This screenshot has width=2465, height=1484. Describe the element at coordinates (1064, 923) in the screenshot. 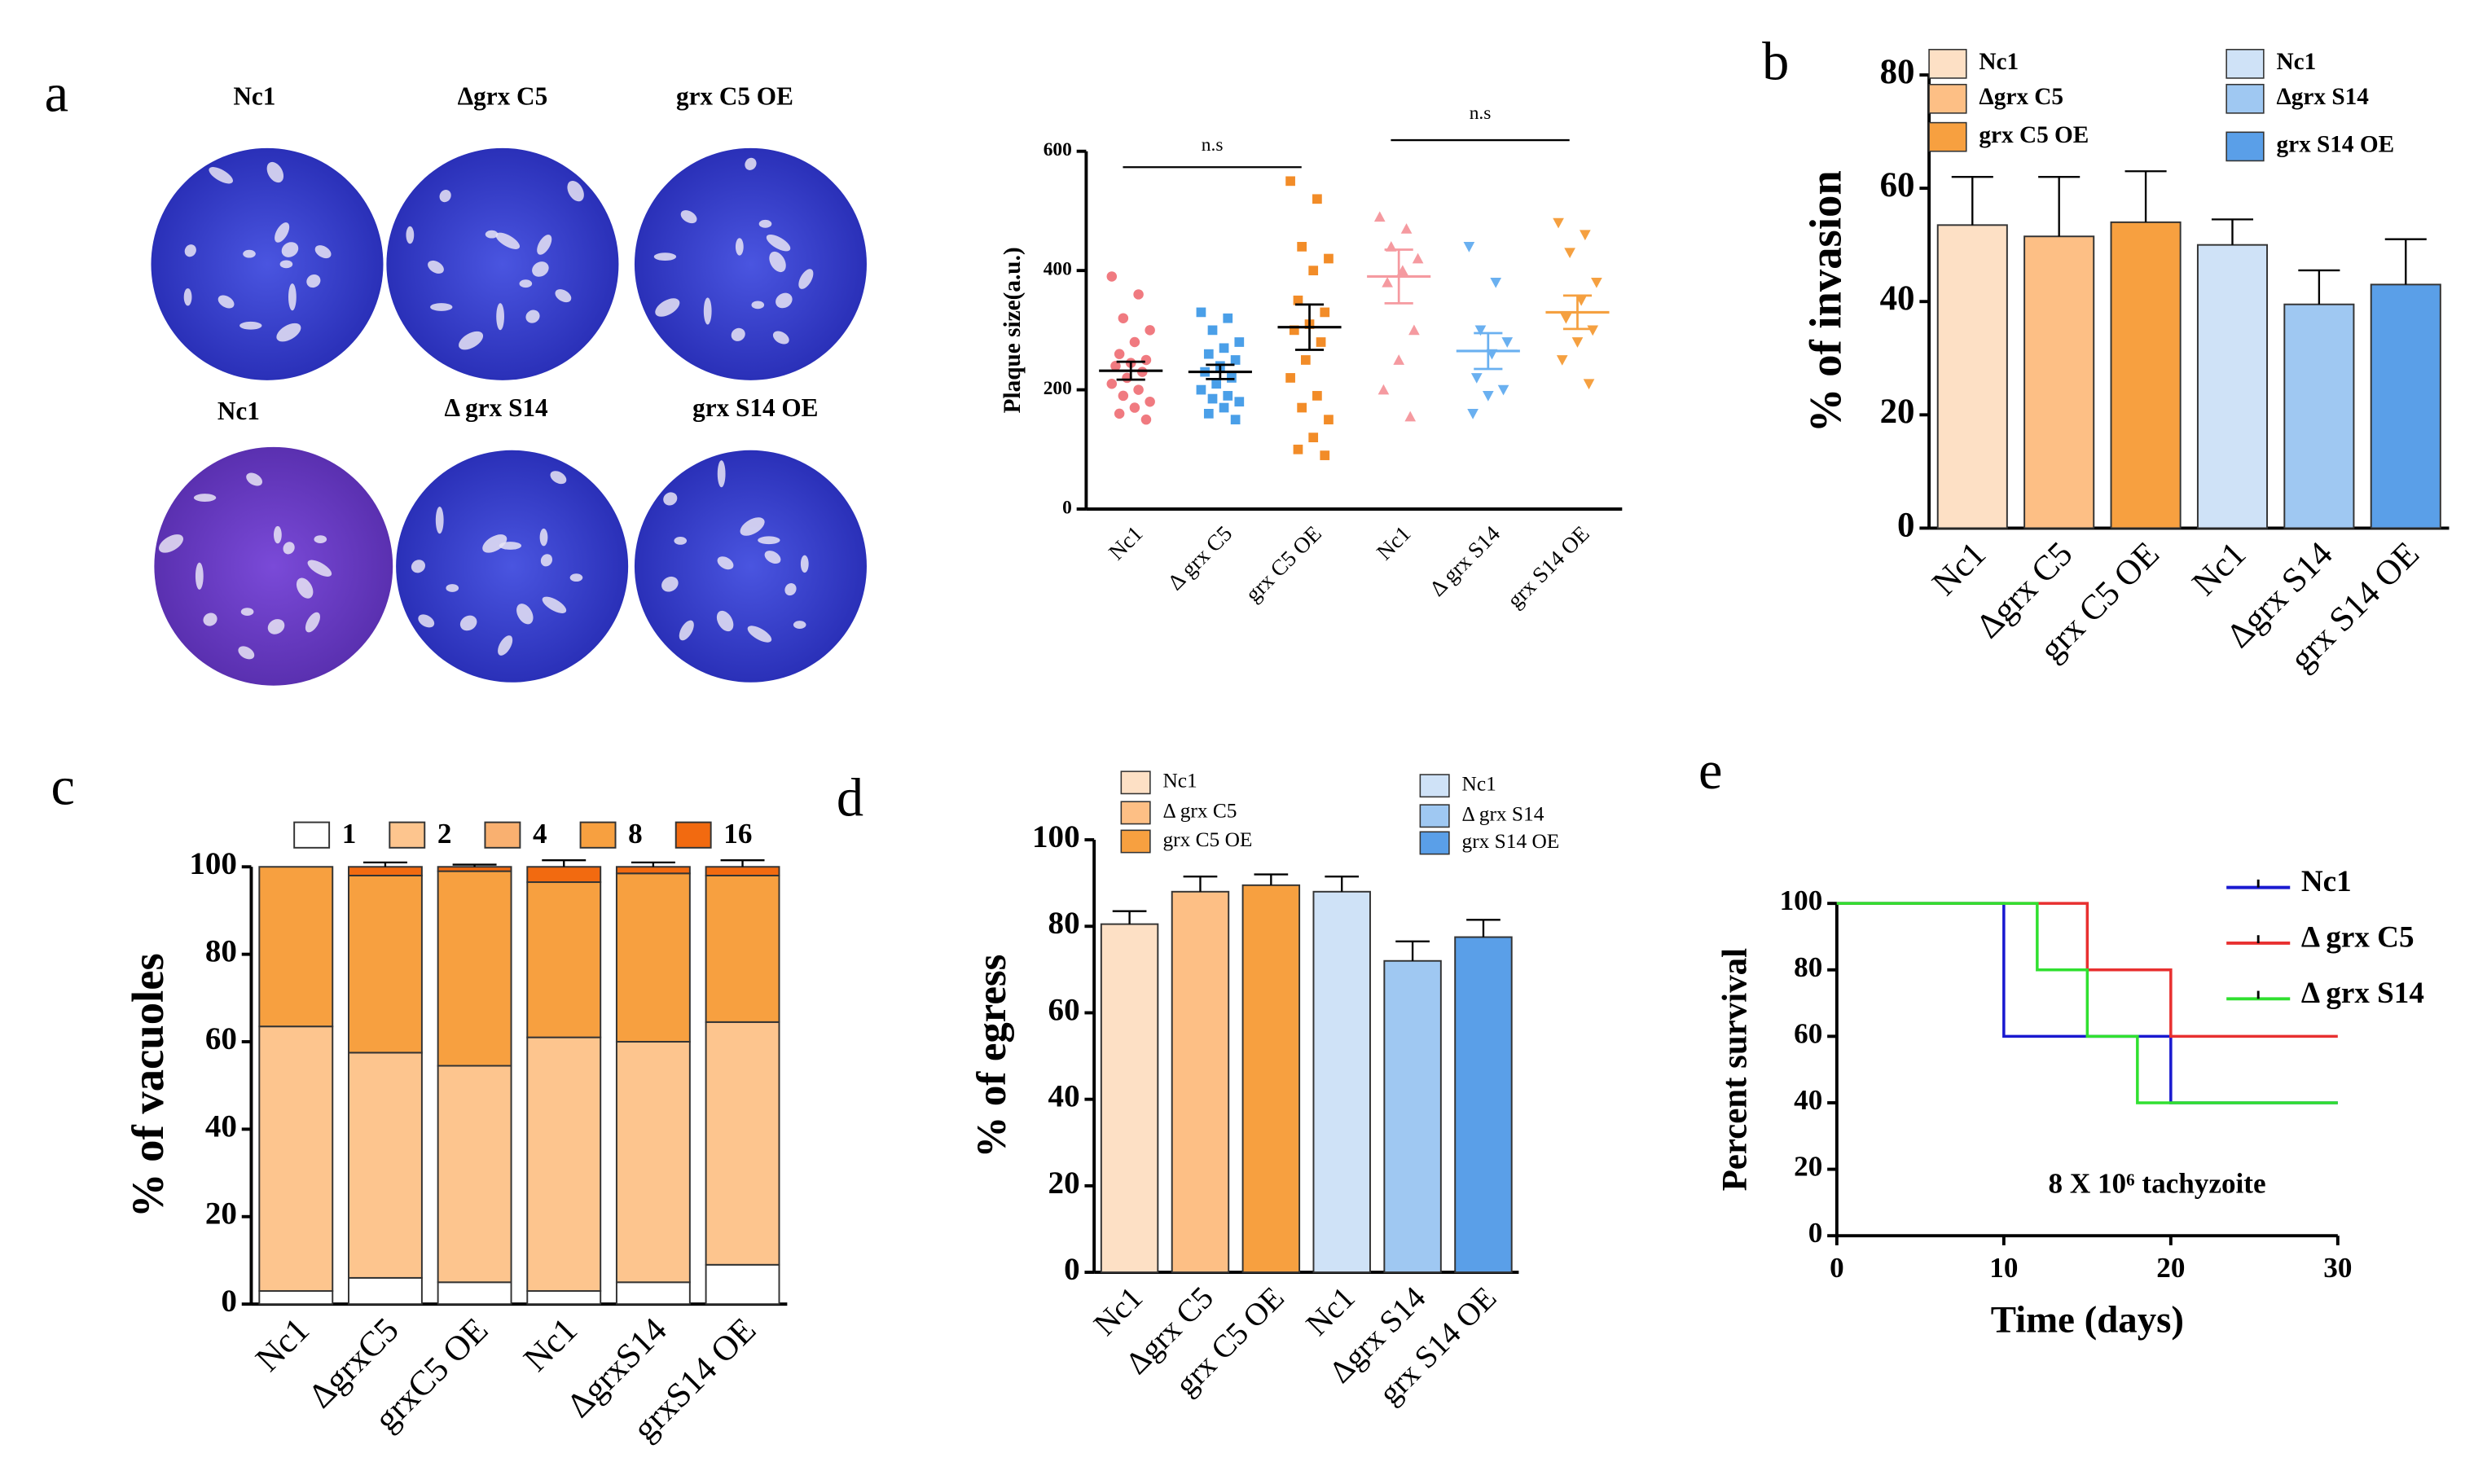

I see `y-tick-label: 80` at that location.